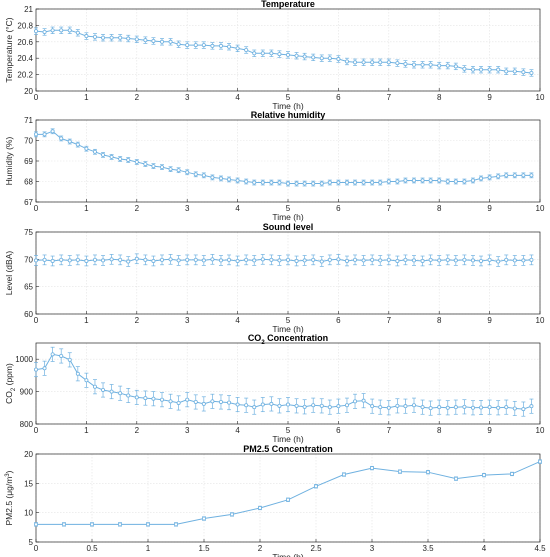  What do you see at coordinates (25, 75) in the screenshot?
I see `y-tick-label: 20.2` at bounding box center [25, 75].